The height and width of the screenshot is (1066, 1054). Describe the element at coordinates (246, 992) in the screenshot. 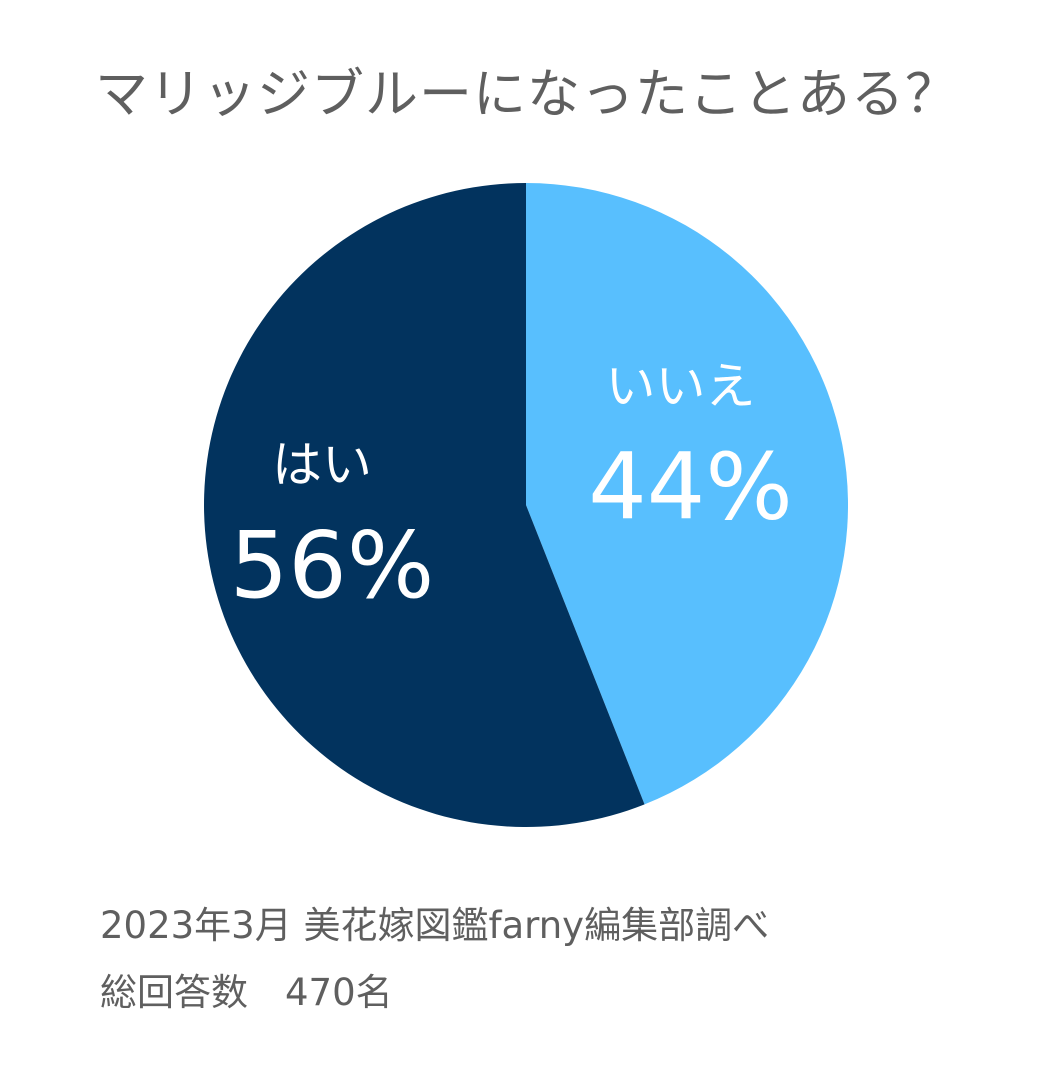

I see `response-count: 総回答数 470名` at that location.